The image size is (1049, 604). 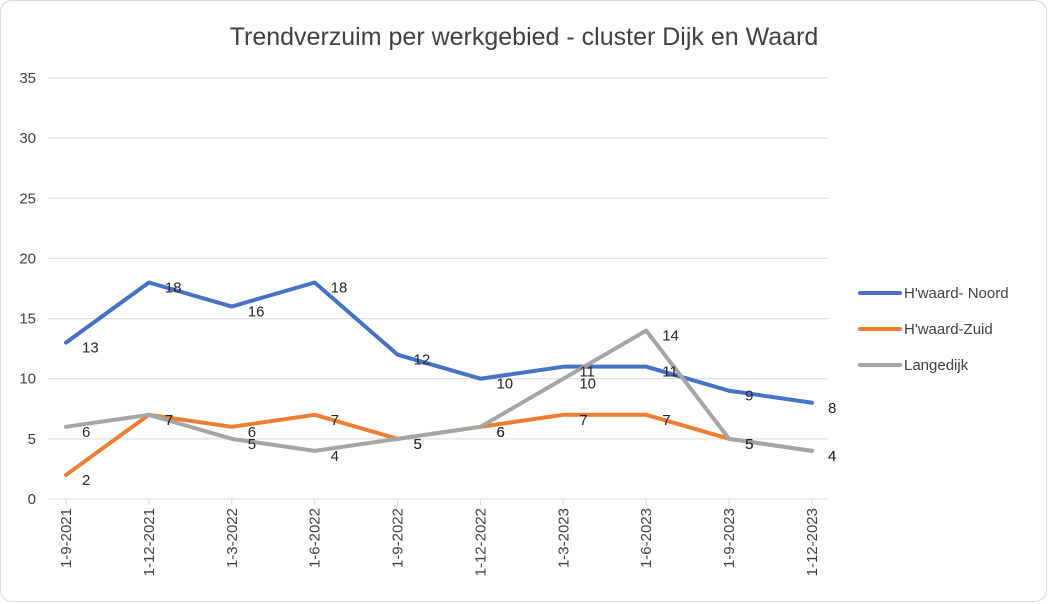 I want to click on y-tick-label: 20, so click(x=27, y=258).